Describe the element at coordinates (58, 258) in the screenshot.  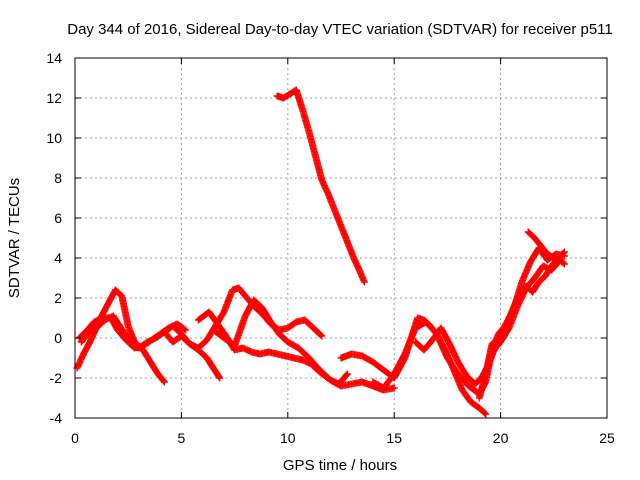
I see `y-tick-label: 4` at that location.